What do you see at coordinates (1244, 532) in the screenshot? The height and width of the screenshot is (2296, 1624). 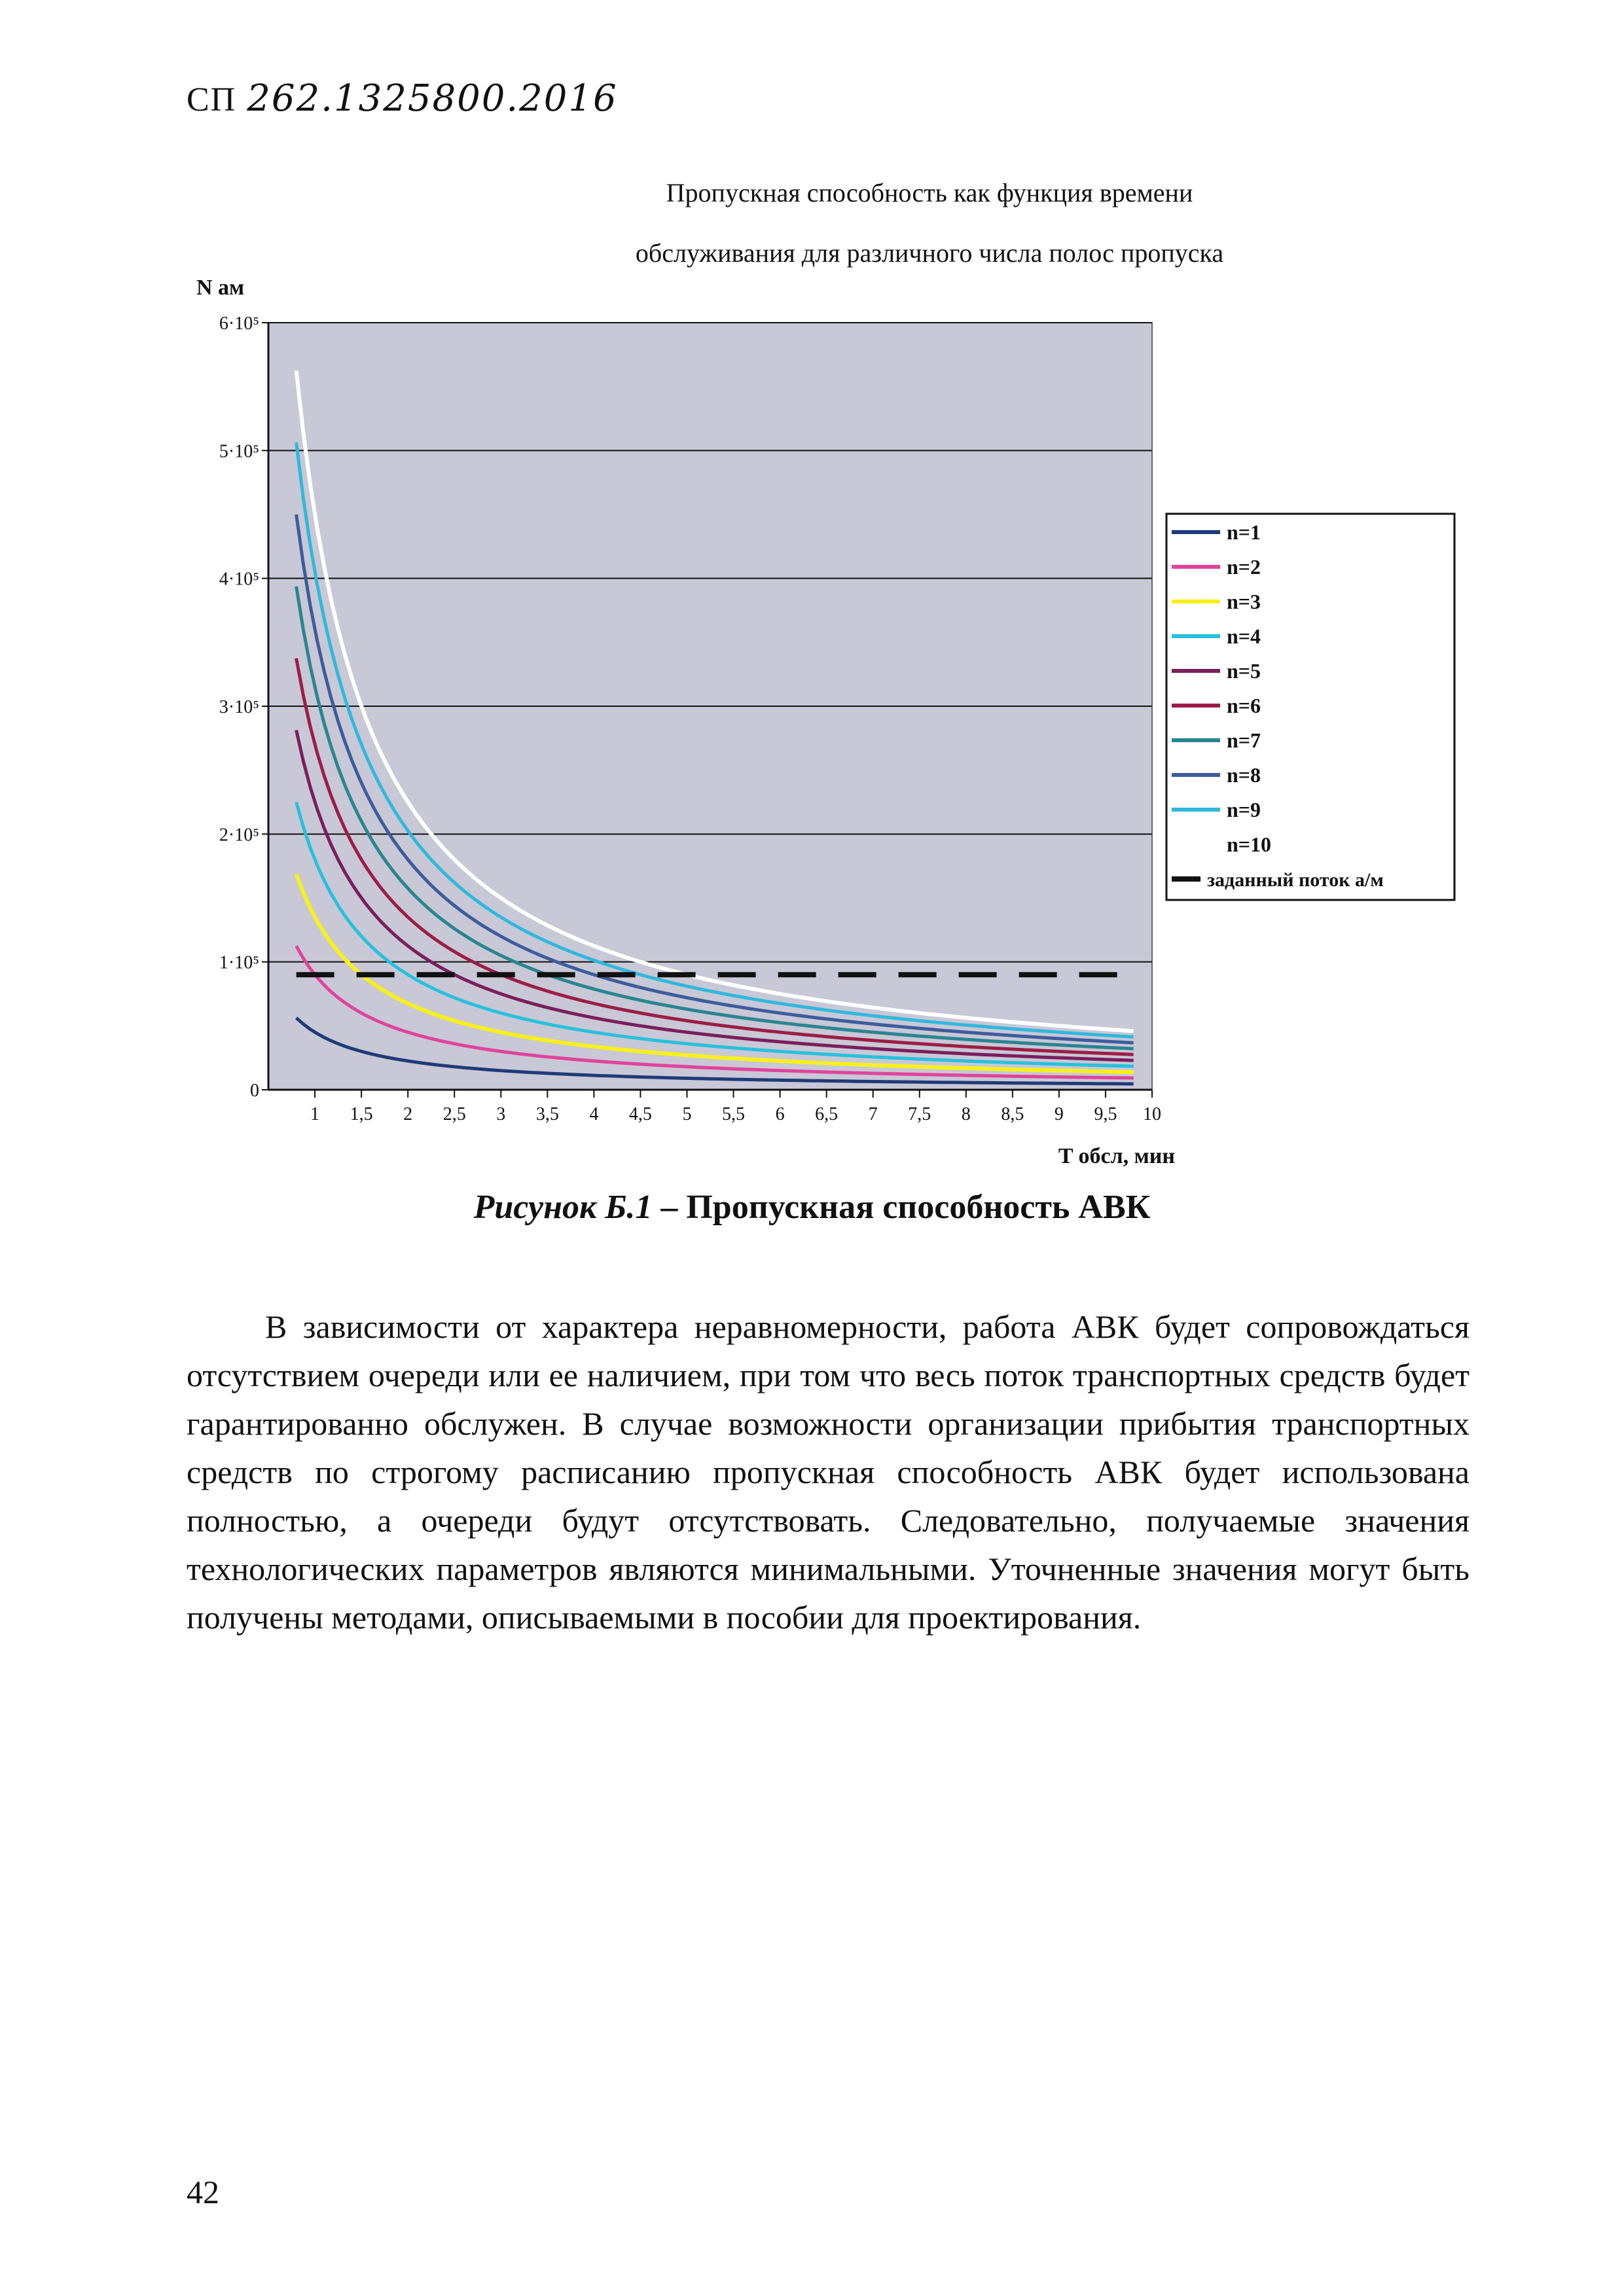 I see `legend-label-n=1: n=1` at bounding box center [1244, 532].